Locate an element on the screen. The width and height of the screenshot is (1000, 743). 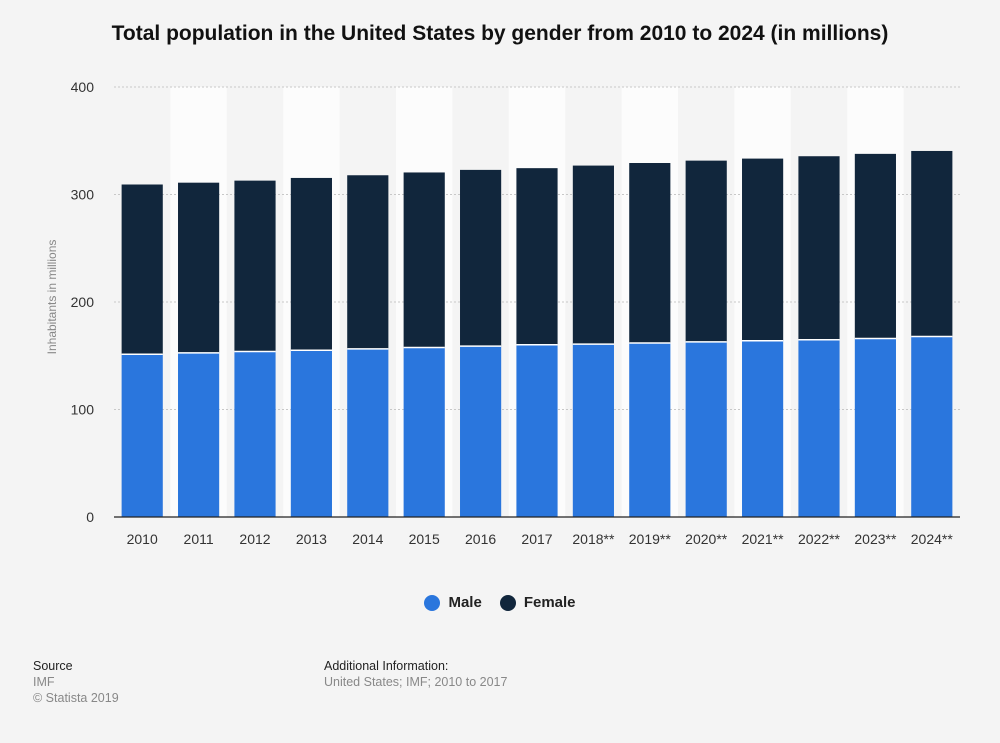
x-tick-label: 2015 is located at coordinates (424, 539).